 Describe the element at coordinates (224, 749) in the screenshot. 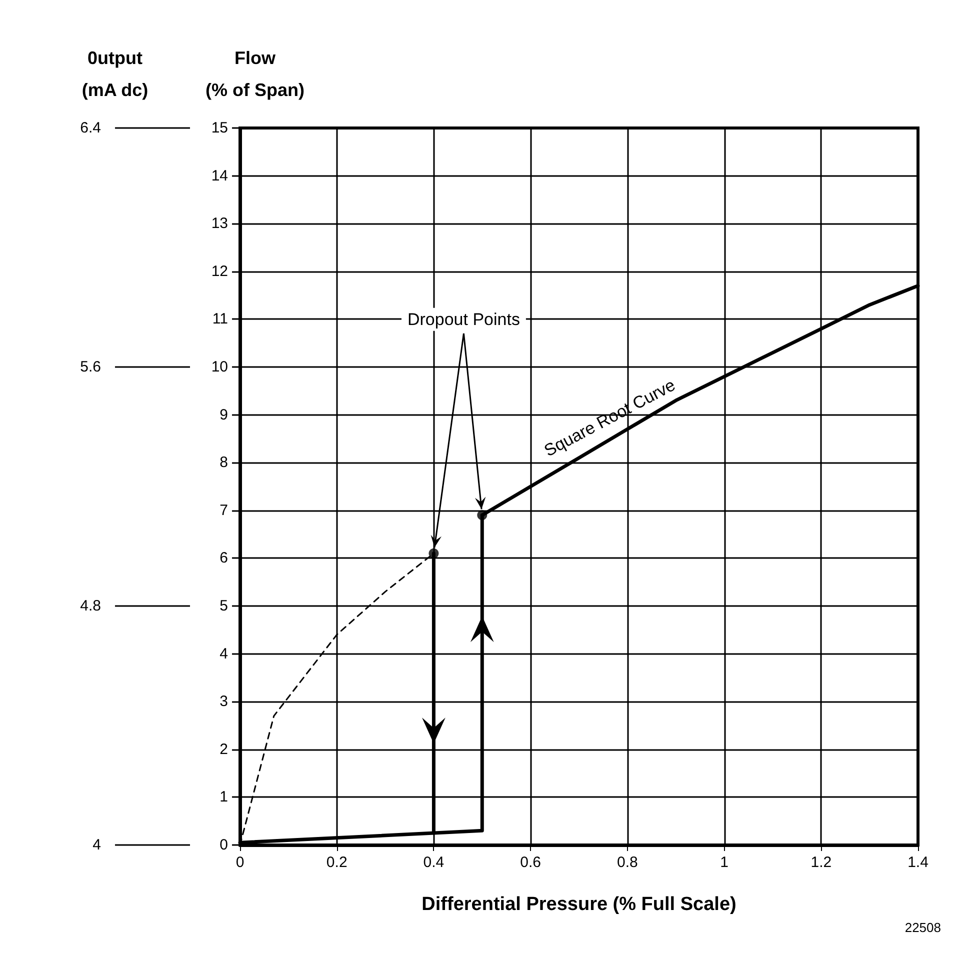

I see `y-tick-label: 2` at that location.